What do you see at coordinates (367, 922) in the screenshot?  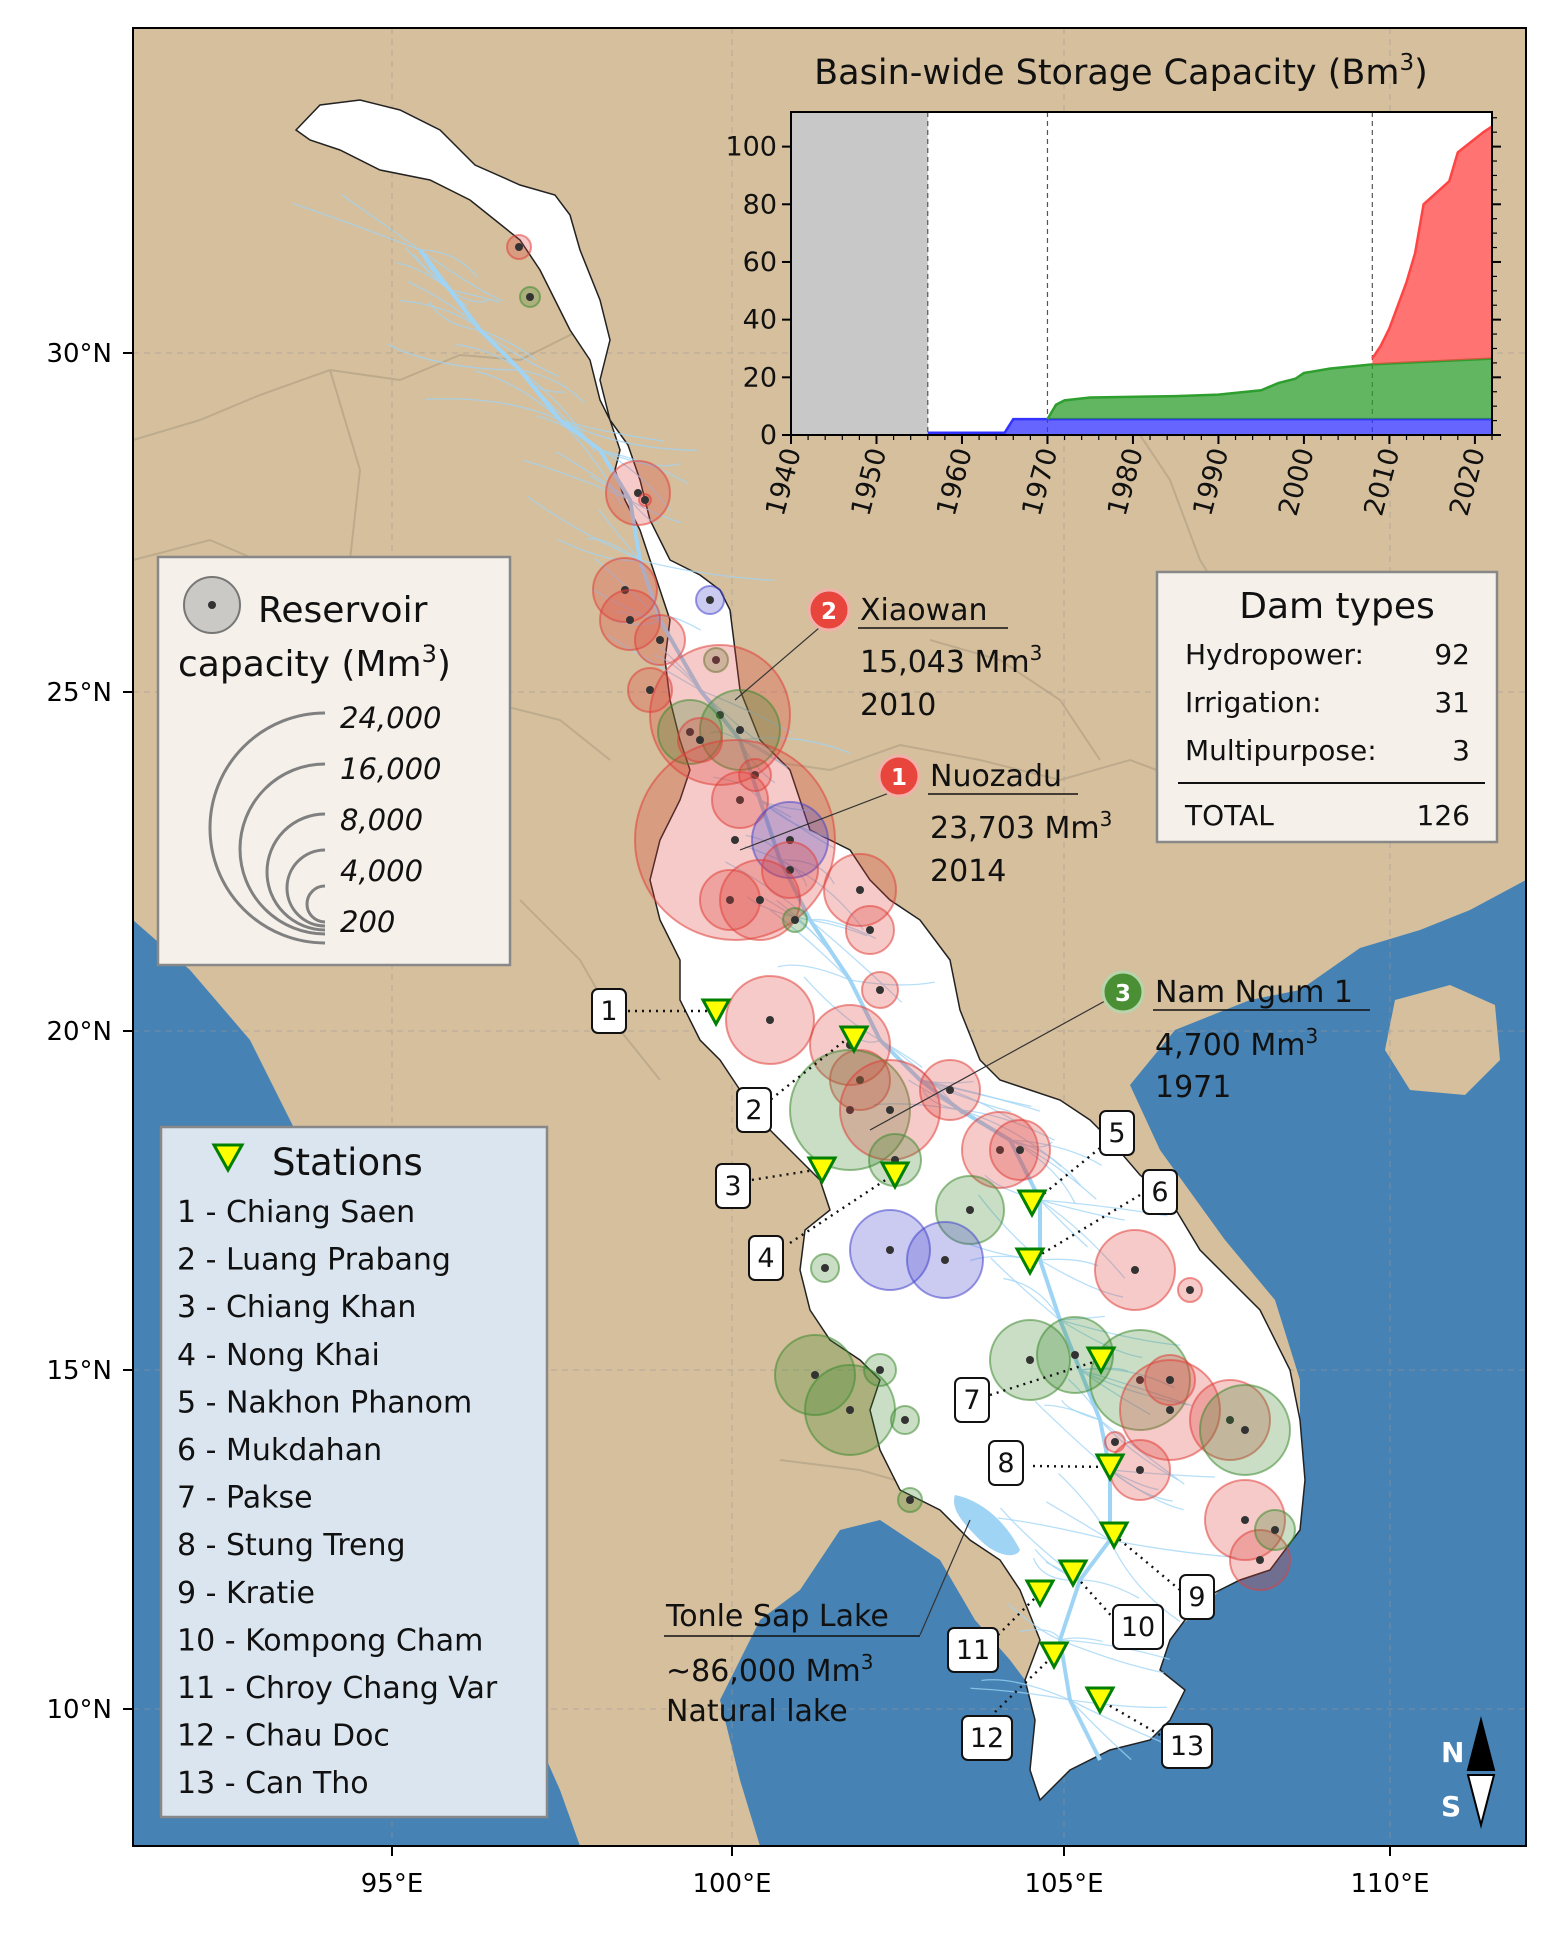 I see `legend-value-200: 200` at bounding box center [367, 922].